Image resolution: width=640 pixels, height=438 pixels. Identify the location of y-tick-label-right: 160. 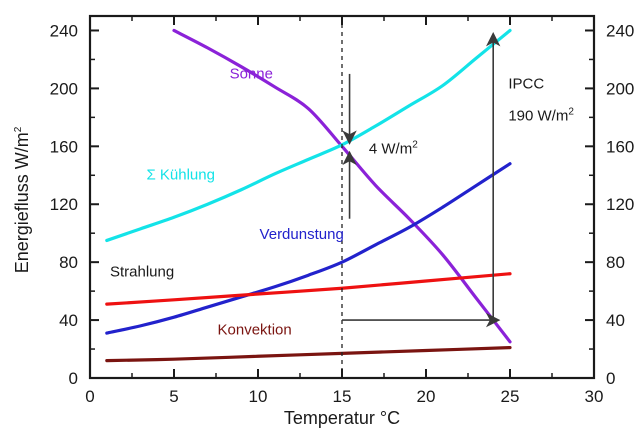
(620, 146).